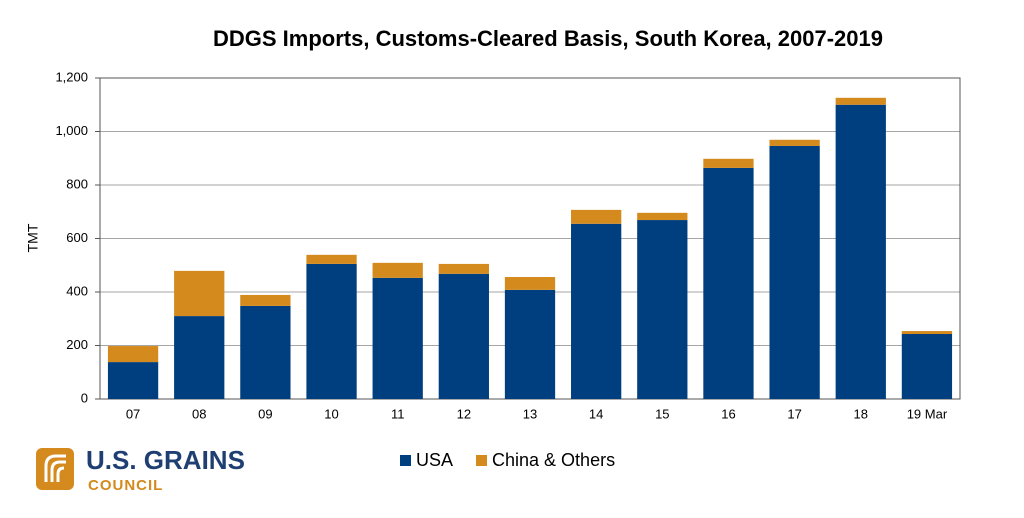 Image resolution: width=1024 pixels, height=518 pixels. I want to click on logo: U.S. GRAINS COUNCIL, so click(140, 469).